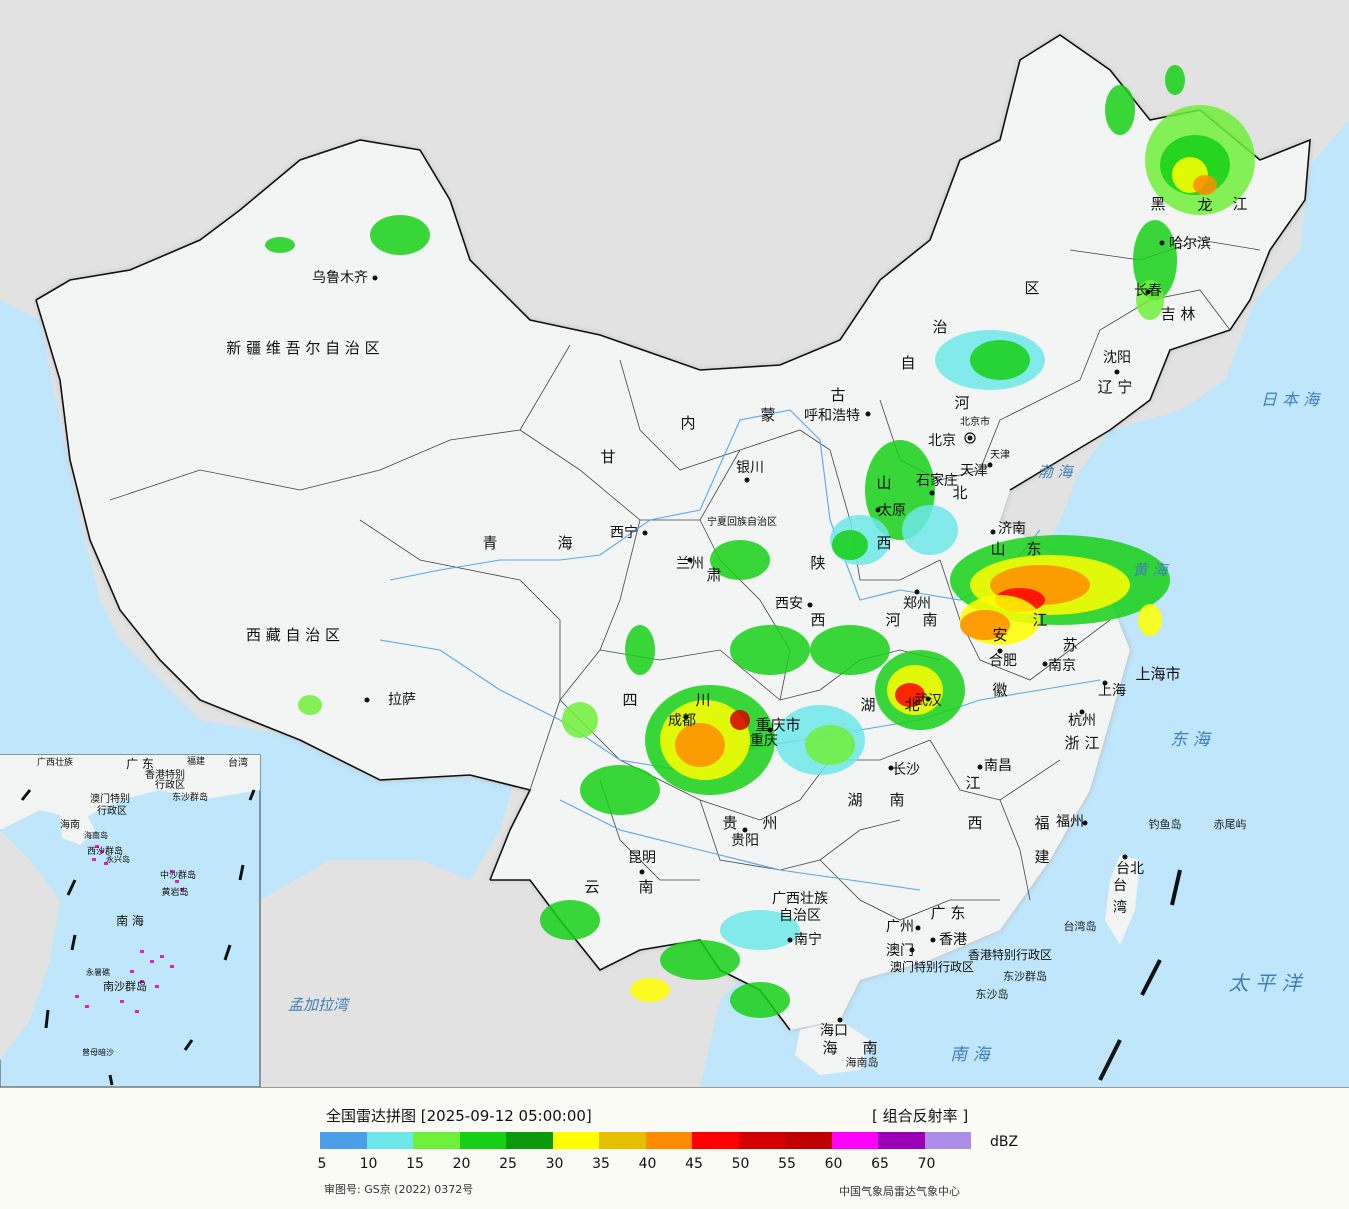 This screenshot has width=1349, height=1209. Describe the element at coordinates (729, 823) in the screenshot. I see `region-label: 贵` at that location.